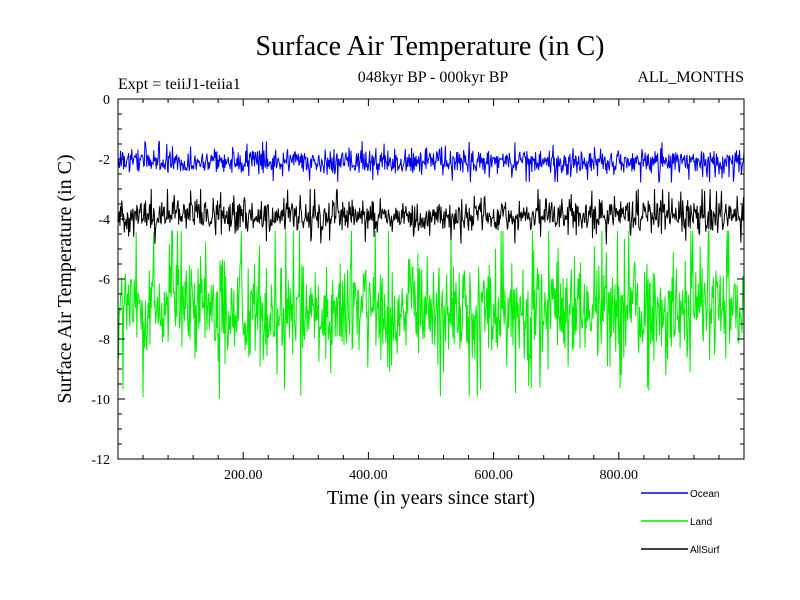 The width and height of the screenshot is (800, 600). What do you see at coordinates (431, 498) in the screenshot?
I see `x-axis-label: Time (in years since start)` at bounding box center [431, 498].